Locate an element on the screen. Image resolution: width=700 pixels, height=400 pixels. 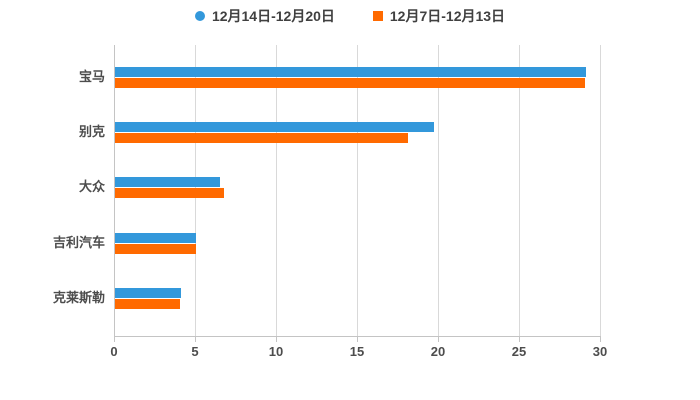
y-axis-label-1: 宝马 is located at coordinates (91, 76).